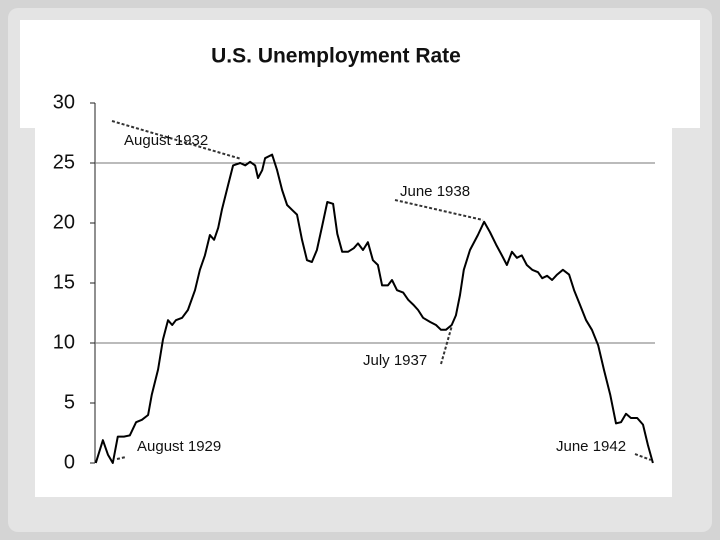 This screenshot has height=540, width=720. What do you see at coordinates (591, 446) in the screenshot?
I see `annotation-label: June 1942` at bounding box center [591, 446].